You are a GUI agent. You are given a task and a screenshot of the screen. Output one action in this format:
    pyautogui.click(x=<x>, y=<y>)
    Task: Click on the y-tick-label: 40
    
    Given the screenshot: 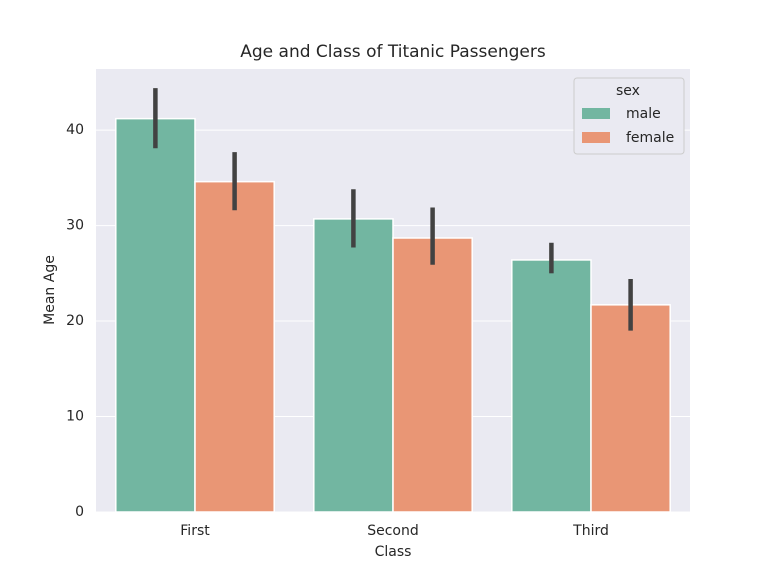 What is the action you would take?
    pyautogui.click(x=75, y=130)
    